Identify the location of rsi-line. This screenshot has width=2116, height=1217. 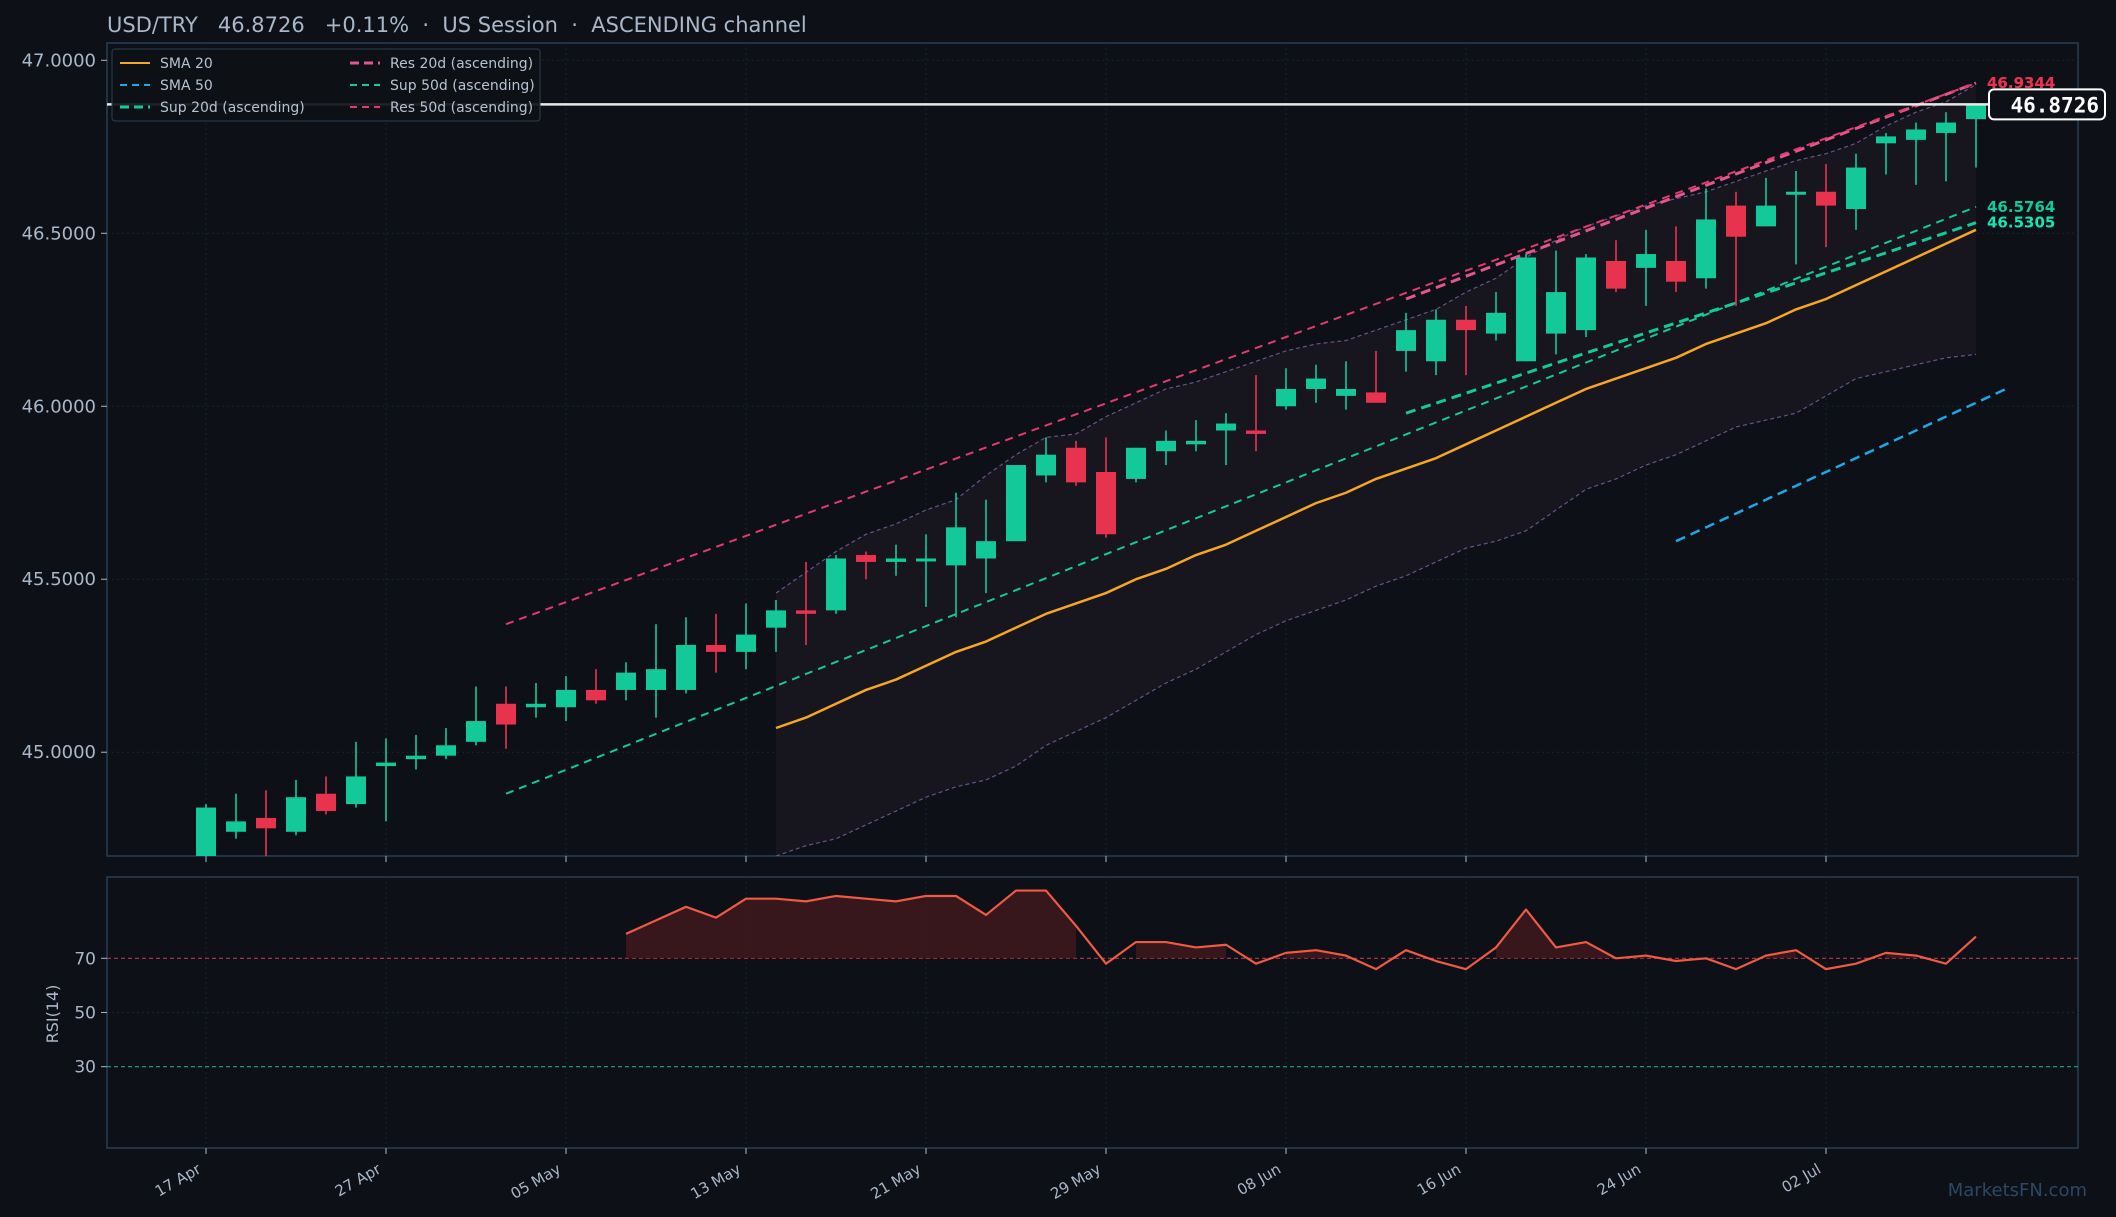
(1301, 930).